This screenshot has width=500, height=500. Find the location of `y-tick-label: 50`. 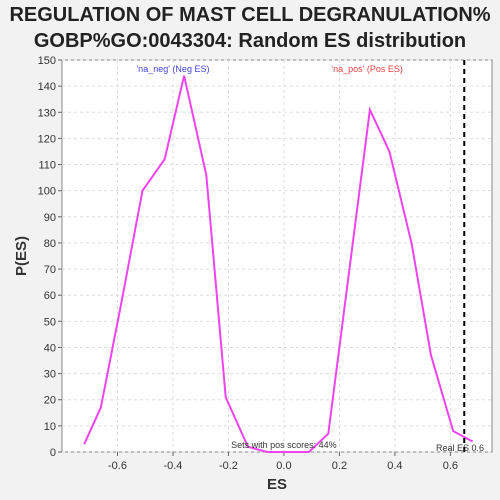

y-tick-label: 50 is located at coordinates (50, 322).